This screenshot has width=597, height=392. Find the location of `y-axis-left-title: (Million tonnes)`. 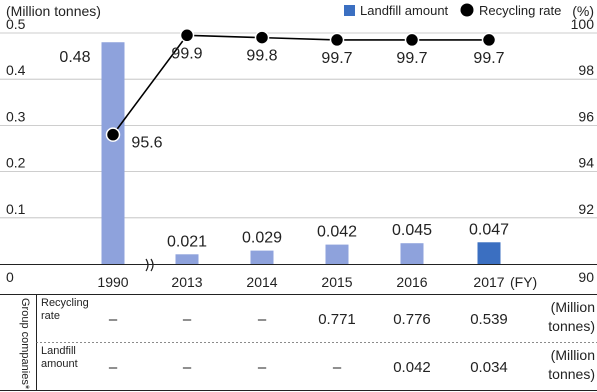

y-axis-left-title: (Million tonnes) is located at coordinates (53, 11).